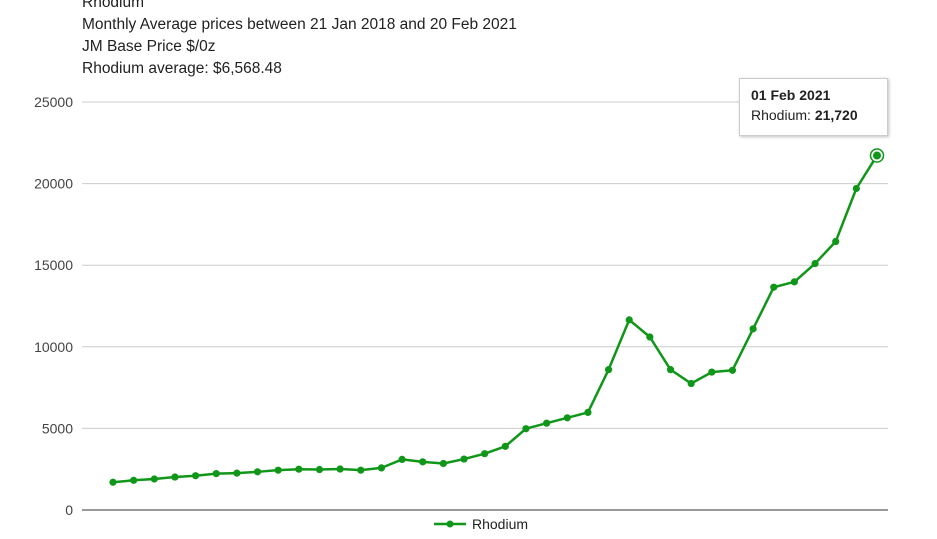 This screenshot has height=539, width=937. I want to click on chart-average: Rhodium average: $6,568.48, so click(182, 68).